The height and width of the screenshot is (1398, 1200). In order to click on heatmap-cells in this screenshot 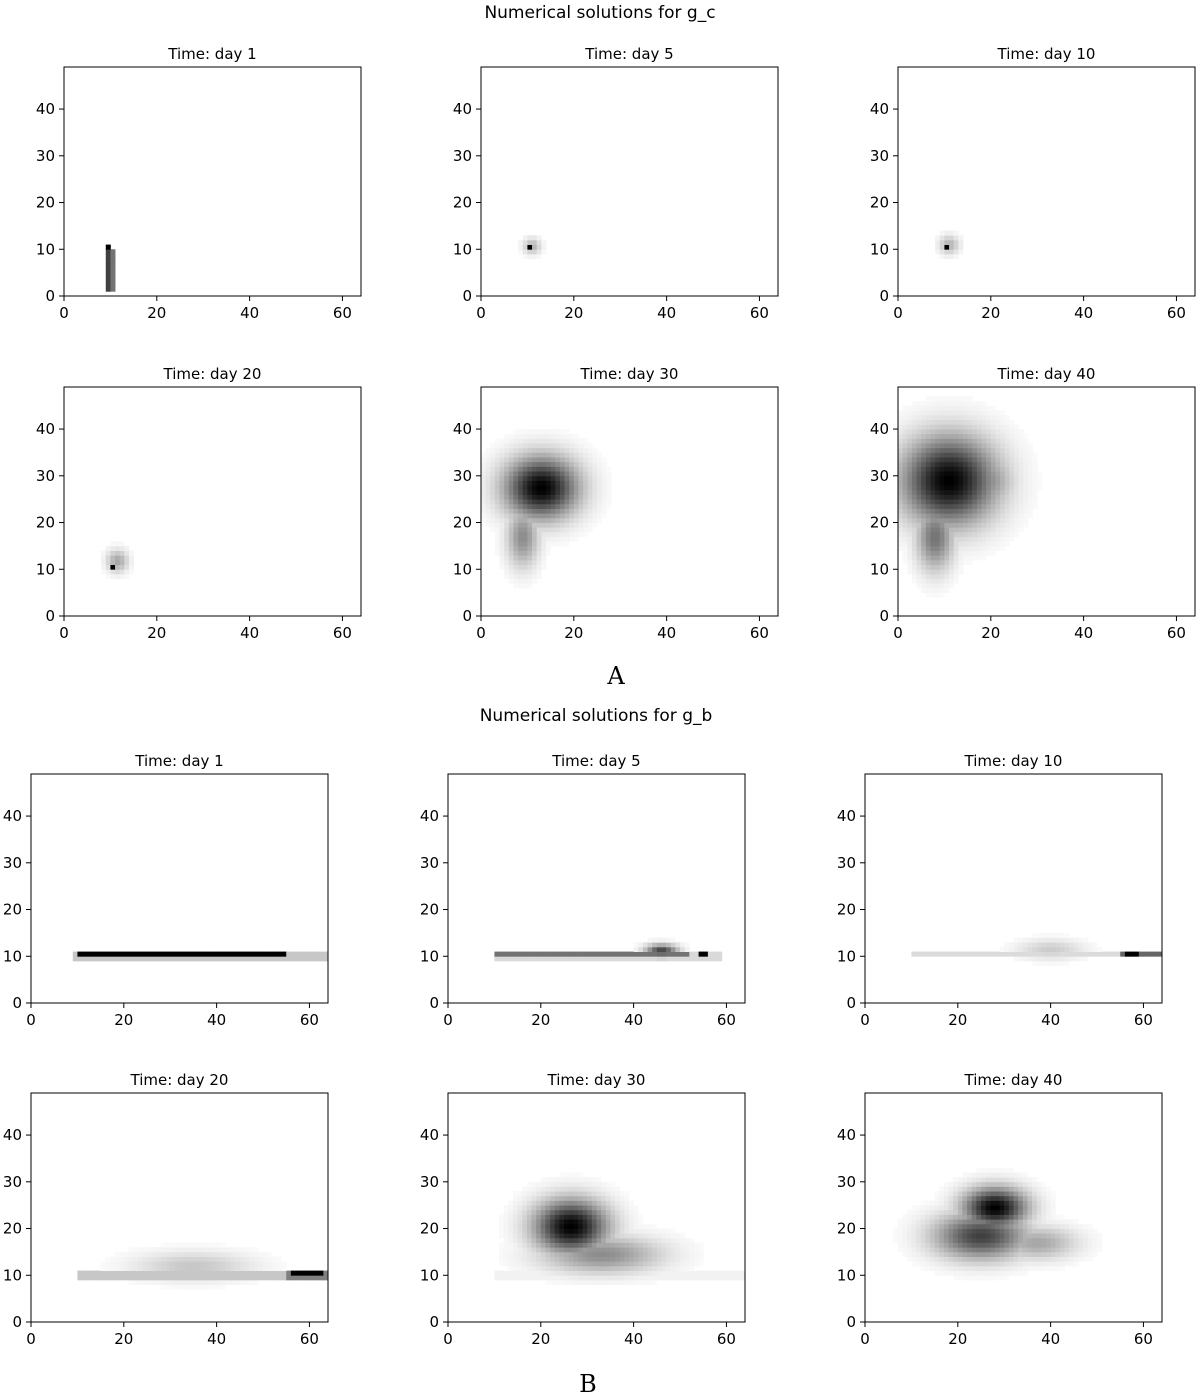, I will do `click(970, 497)`.